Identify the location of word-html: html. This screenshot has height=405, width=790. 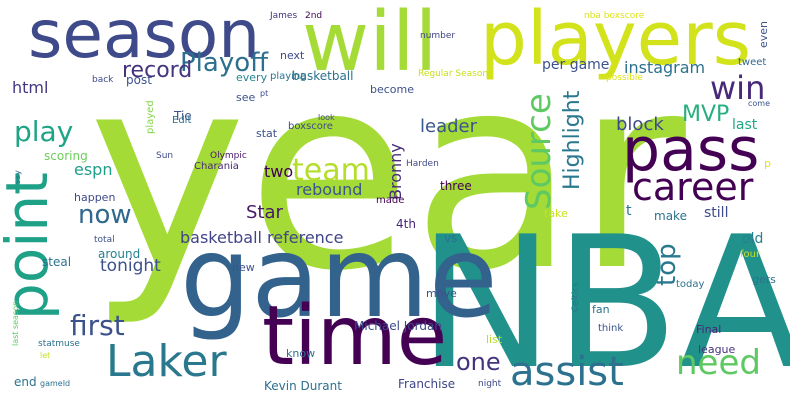
(30, 87).